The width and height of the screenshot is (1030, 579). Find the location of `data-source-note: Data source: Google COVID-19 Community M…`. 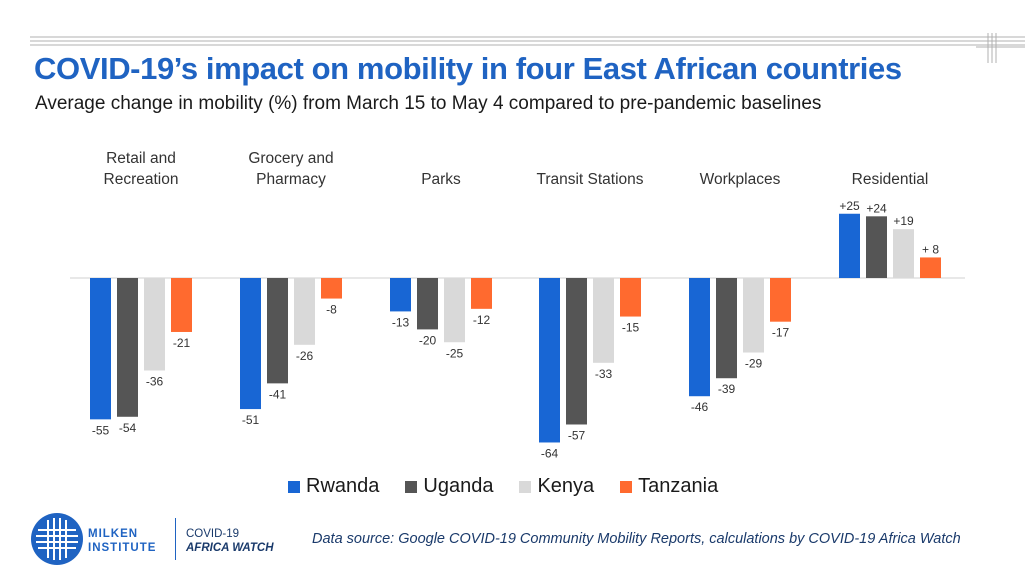

data-source-note: Data source: Google COVID-19 Community M… is located at coordinates (636, 539).